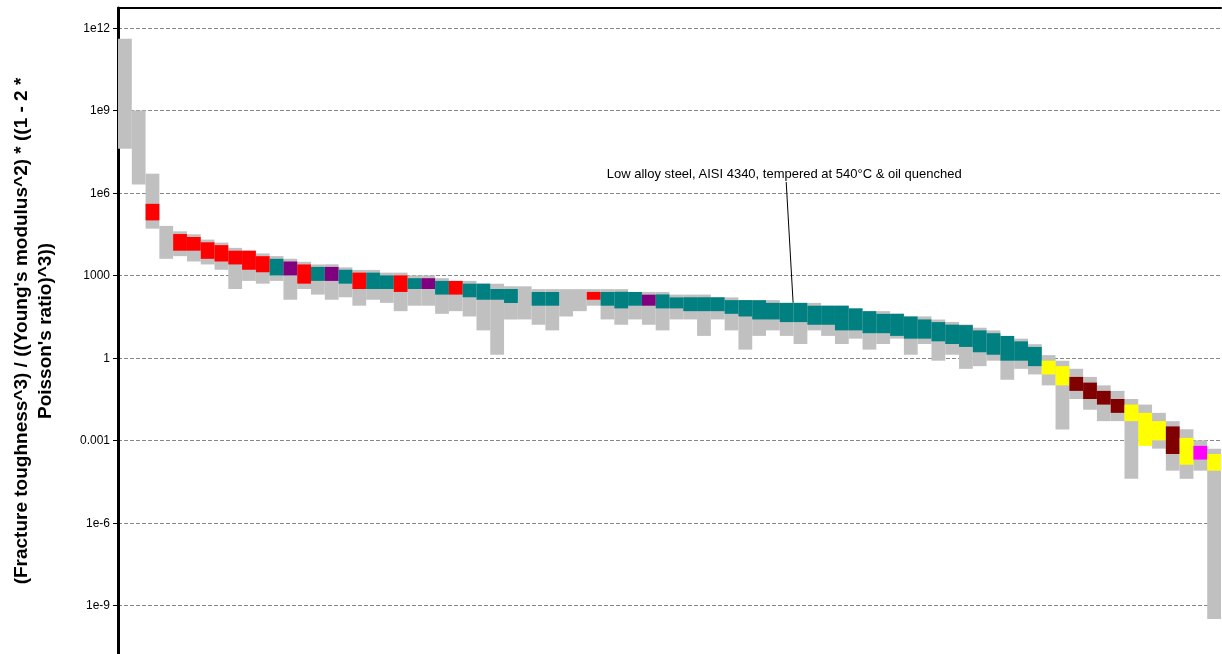 This screenshot has width=1222, height=654. Describe the element at coordinates (97, 27) in the screenshot. I see `y-tick-label: 1e12` at that location.